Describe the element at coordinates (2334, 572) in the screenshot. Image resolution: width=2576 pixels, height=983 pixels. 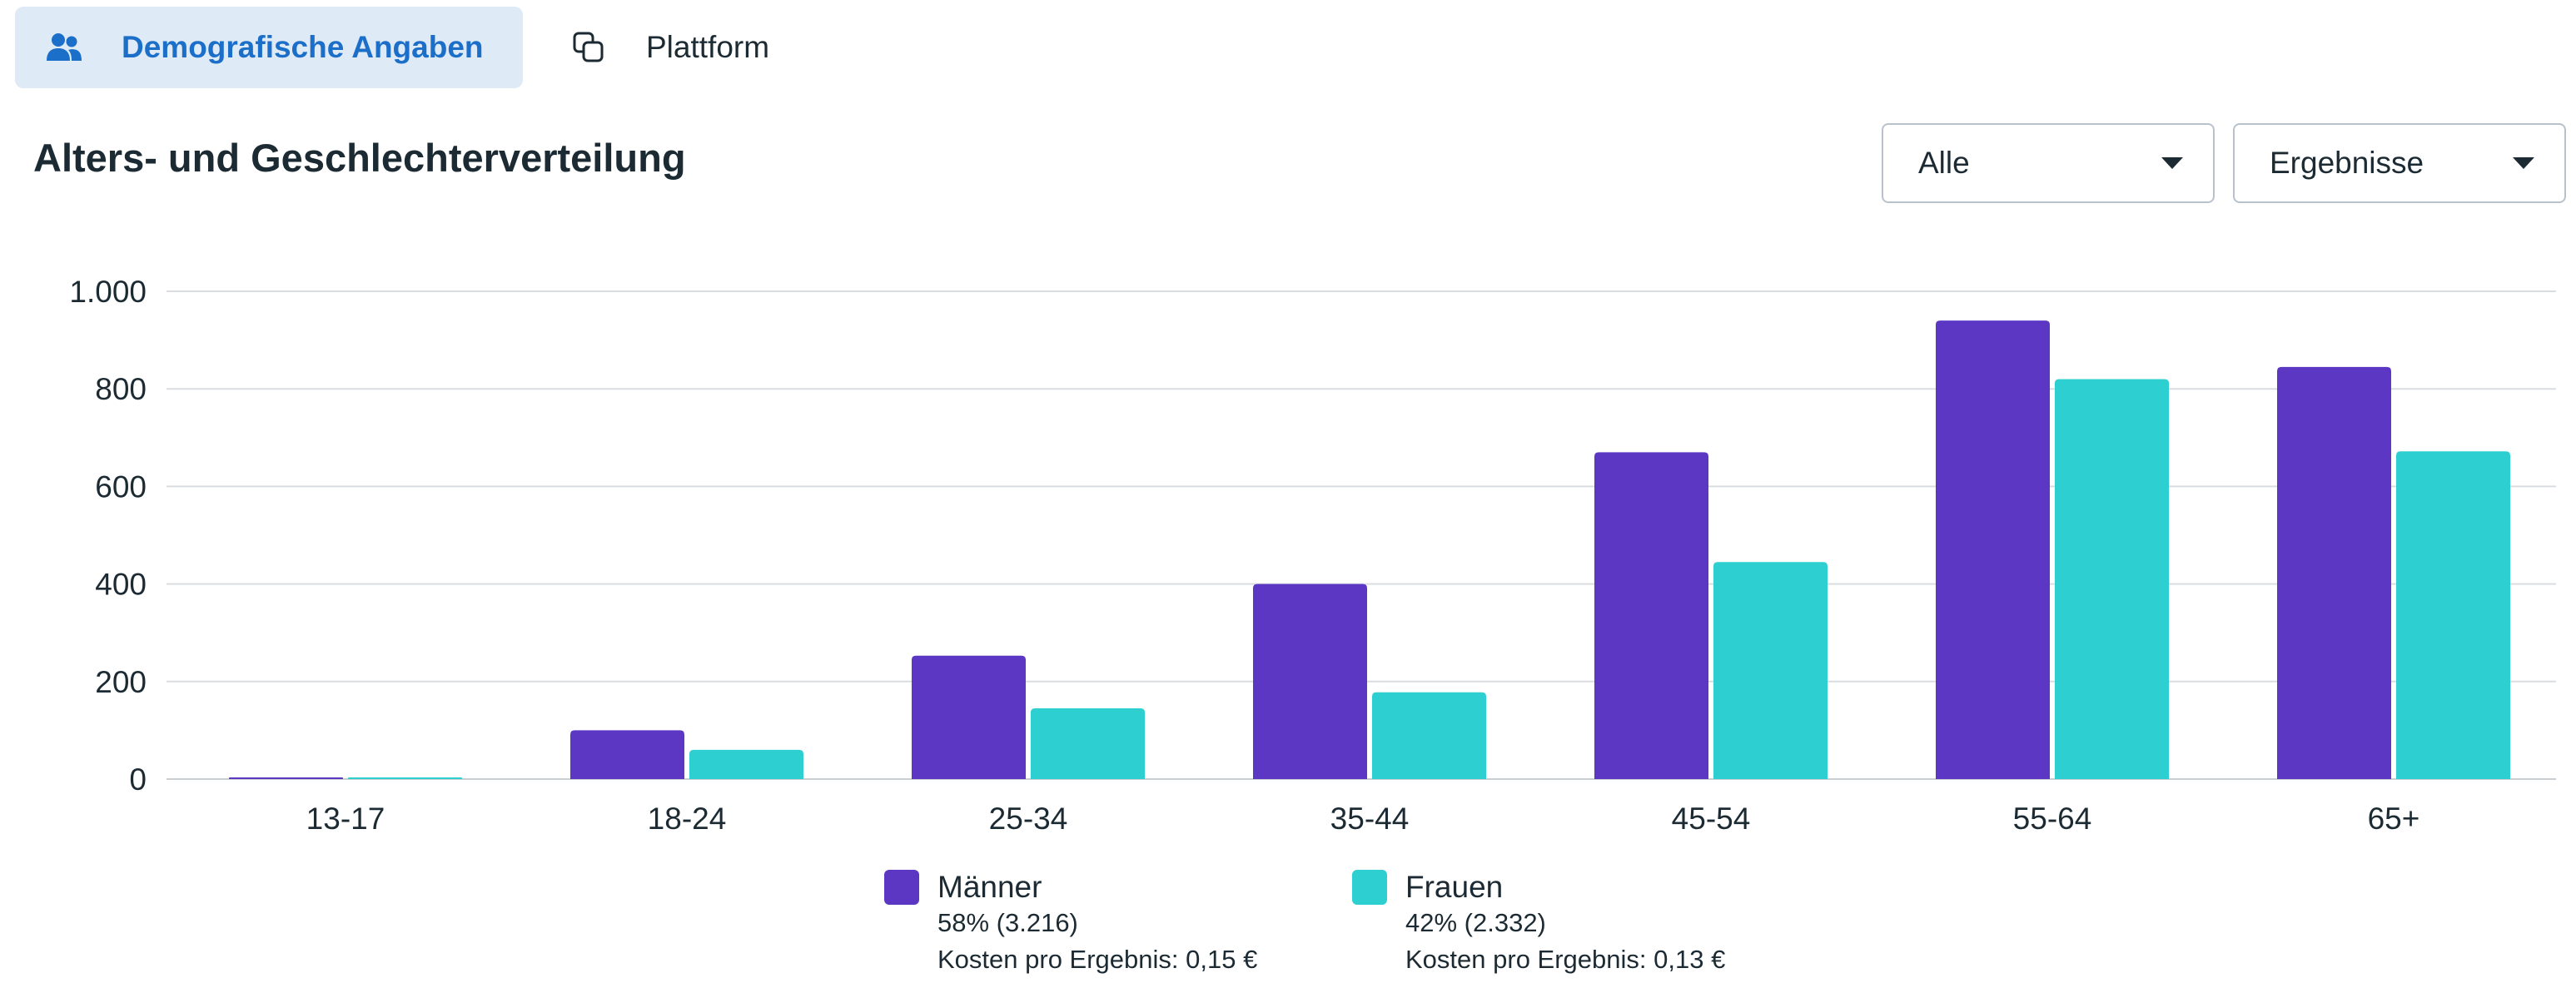
I see `bar-maenner-65+` at that location.